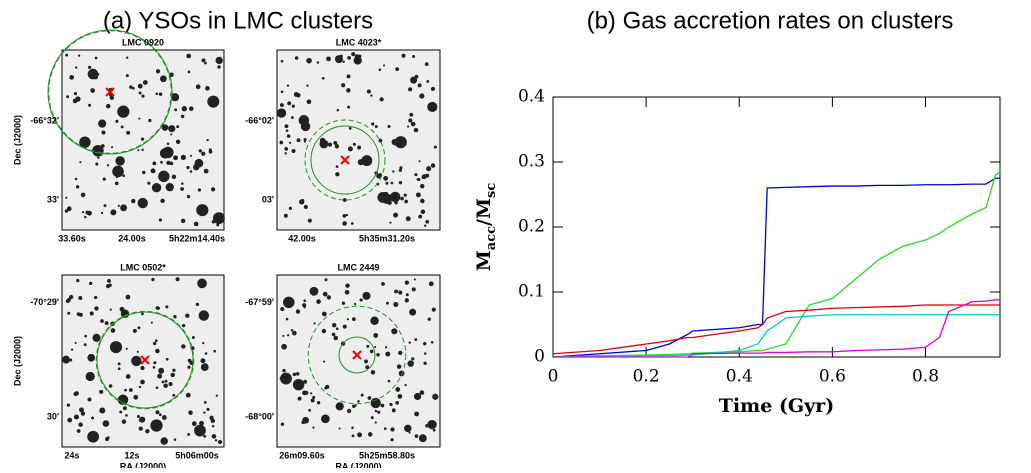 The width and height of the screenshot is (1031, 473). What do you see at coordinates (302, 238) in the screenshot?
I see `image-xtick: 42.00s` at bounding box center [302, 238].